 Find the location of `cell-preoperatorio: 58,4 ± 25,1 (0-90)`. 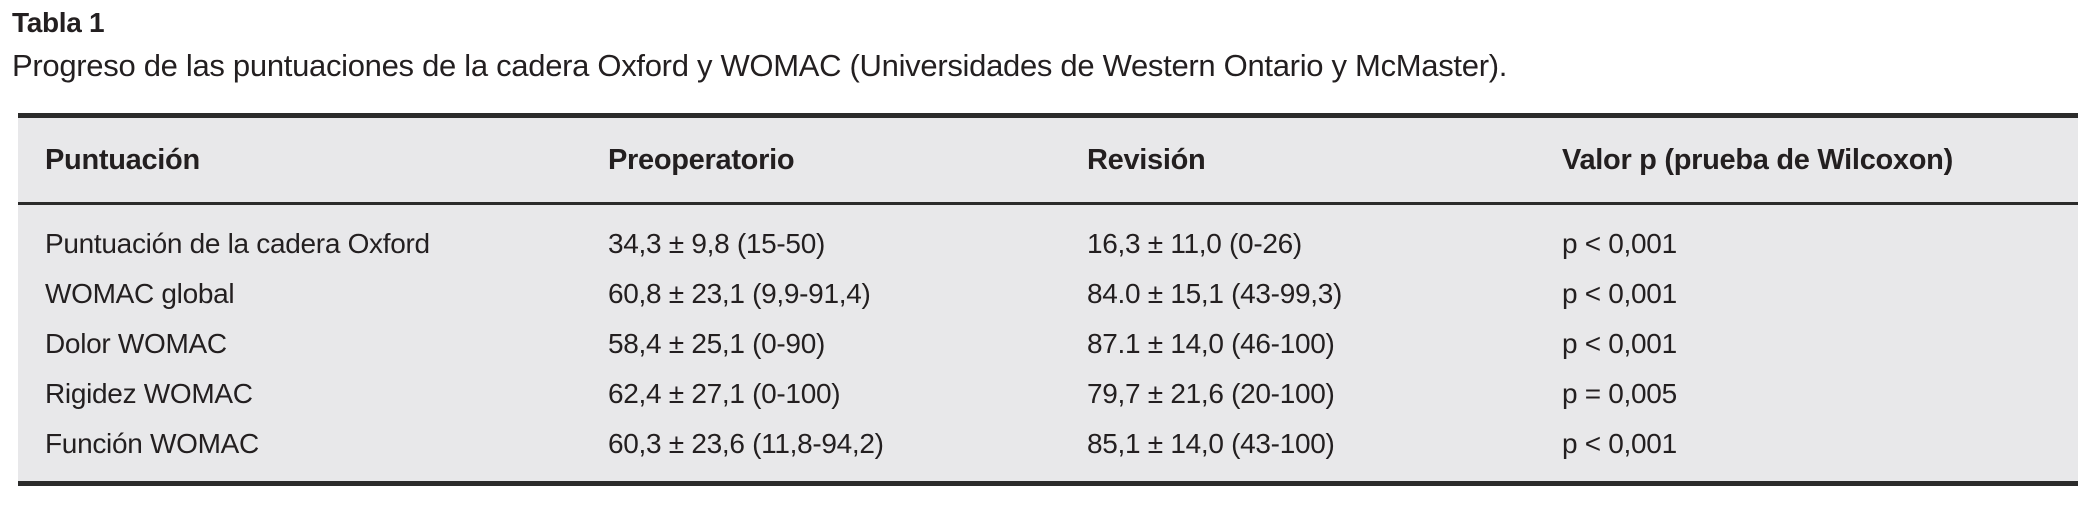

cell-preoperatorio: 58,4 ± 25,1 (0-90) is located at coordinates (716, 343).